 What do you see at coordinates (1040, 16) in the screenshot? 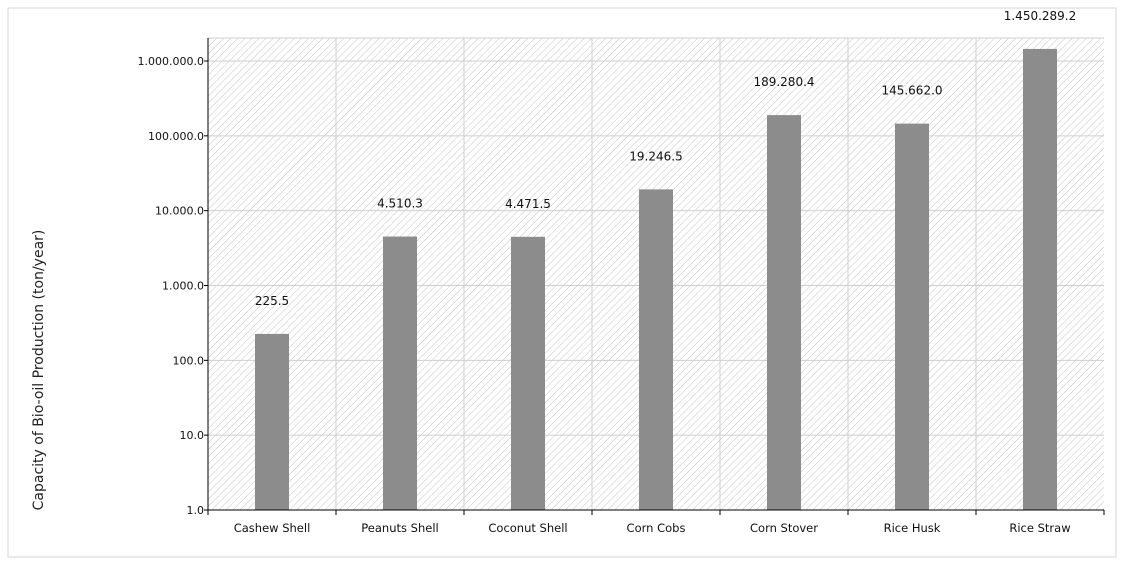
I see `data-label: 1.450.289.2` at bounding box center [1040, 16].